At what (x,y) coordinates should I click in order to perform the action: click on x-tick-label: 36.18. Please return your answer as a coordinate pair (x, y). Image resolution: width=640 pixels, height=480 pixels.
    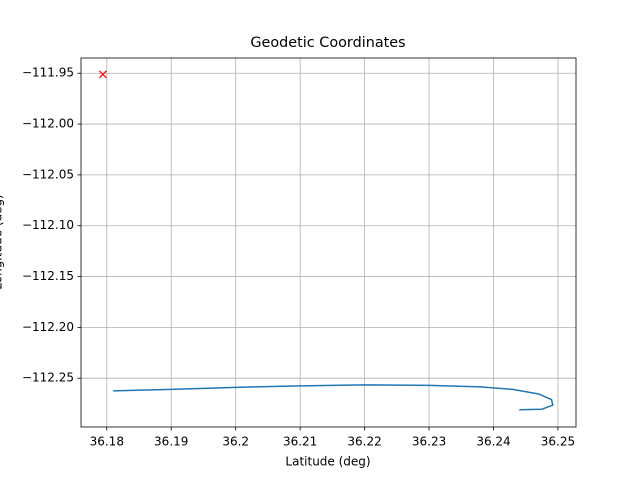
    Looking at the image, I should click on (107, 442).